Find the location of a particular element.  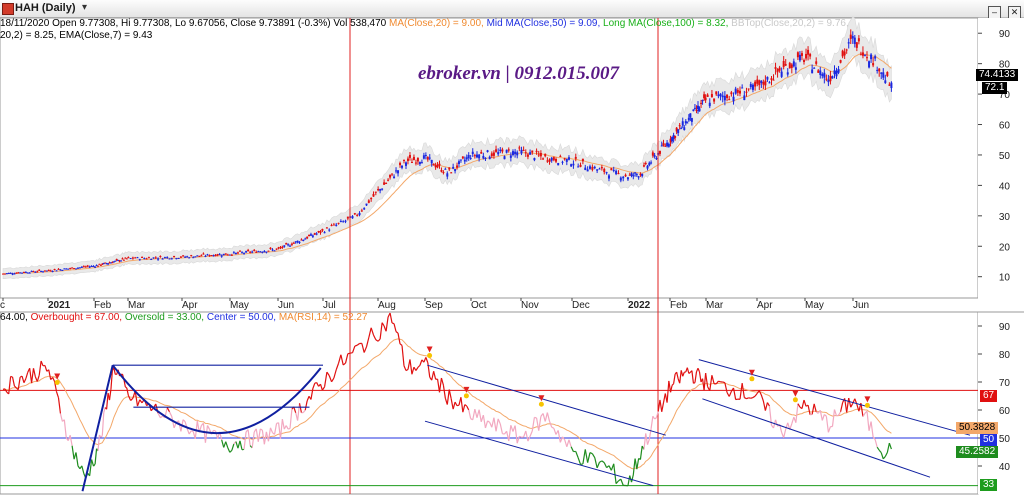

second-price-tag: 72.1 is located at coordinates (995, 88).